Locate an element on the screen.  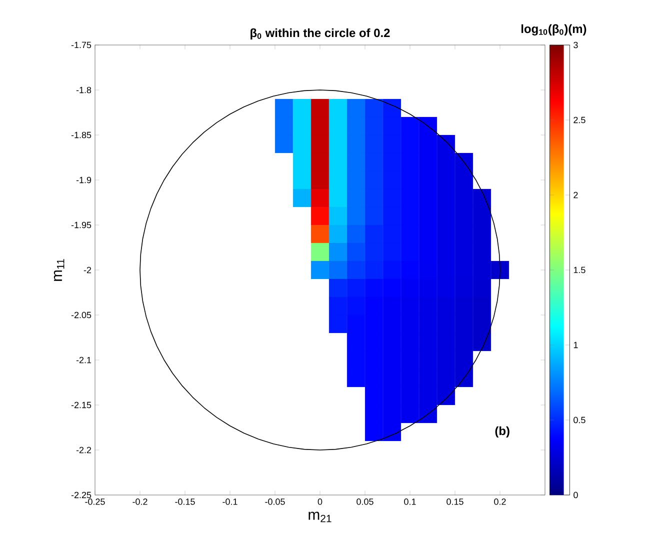
color-bar-label: 2 is located at coordinates (576, 195).